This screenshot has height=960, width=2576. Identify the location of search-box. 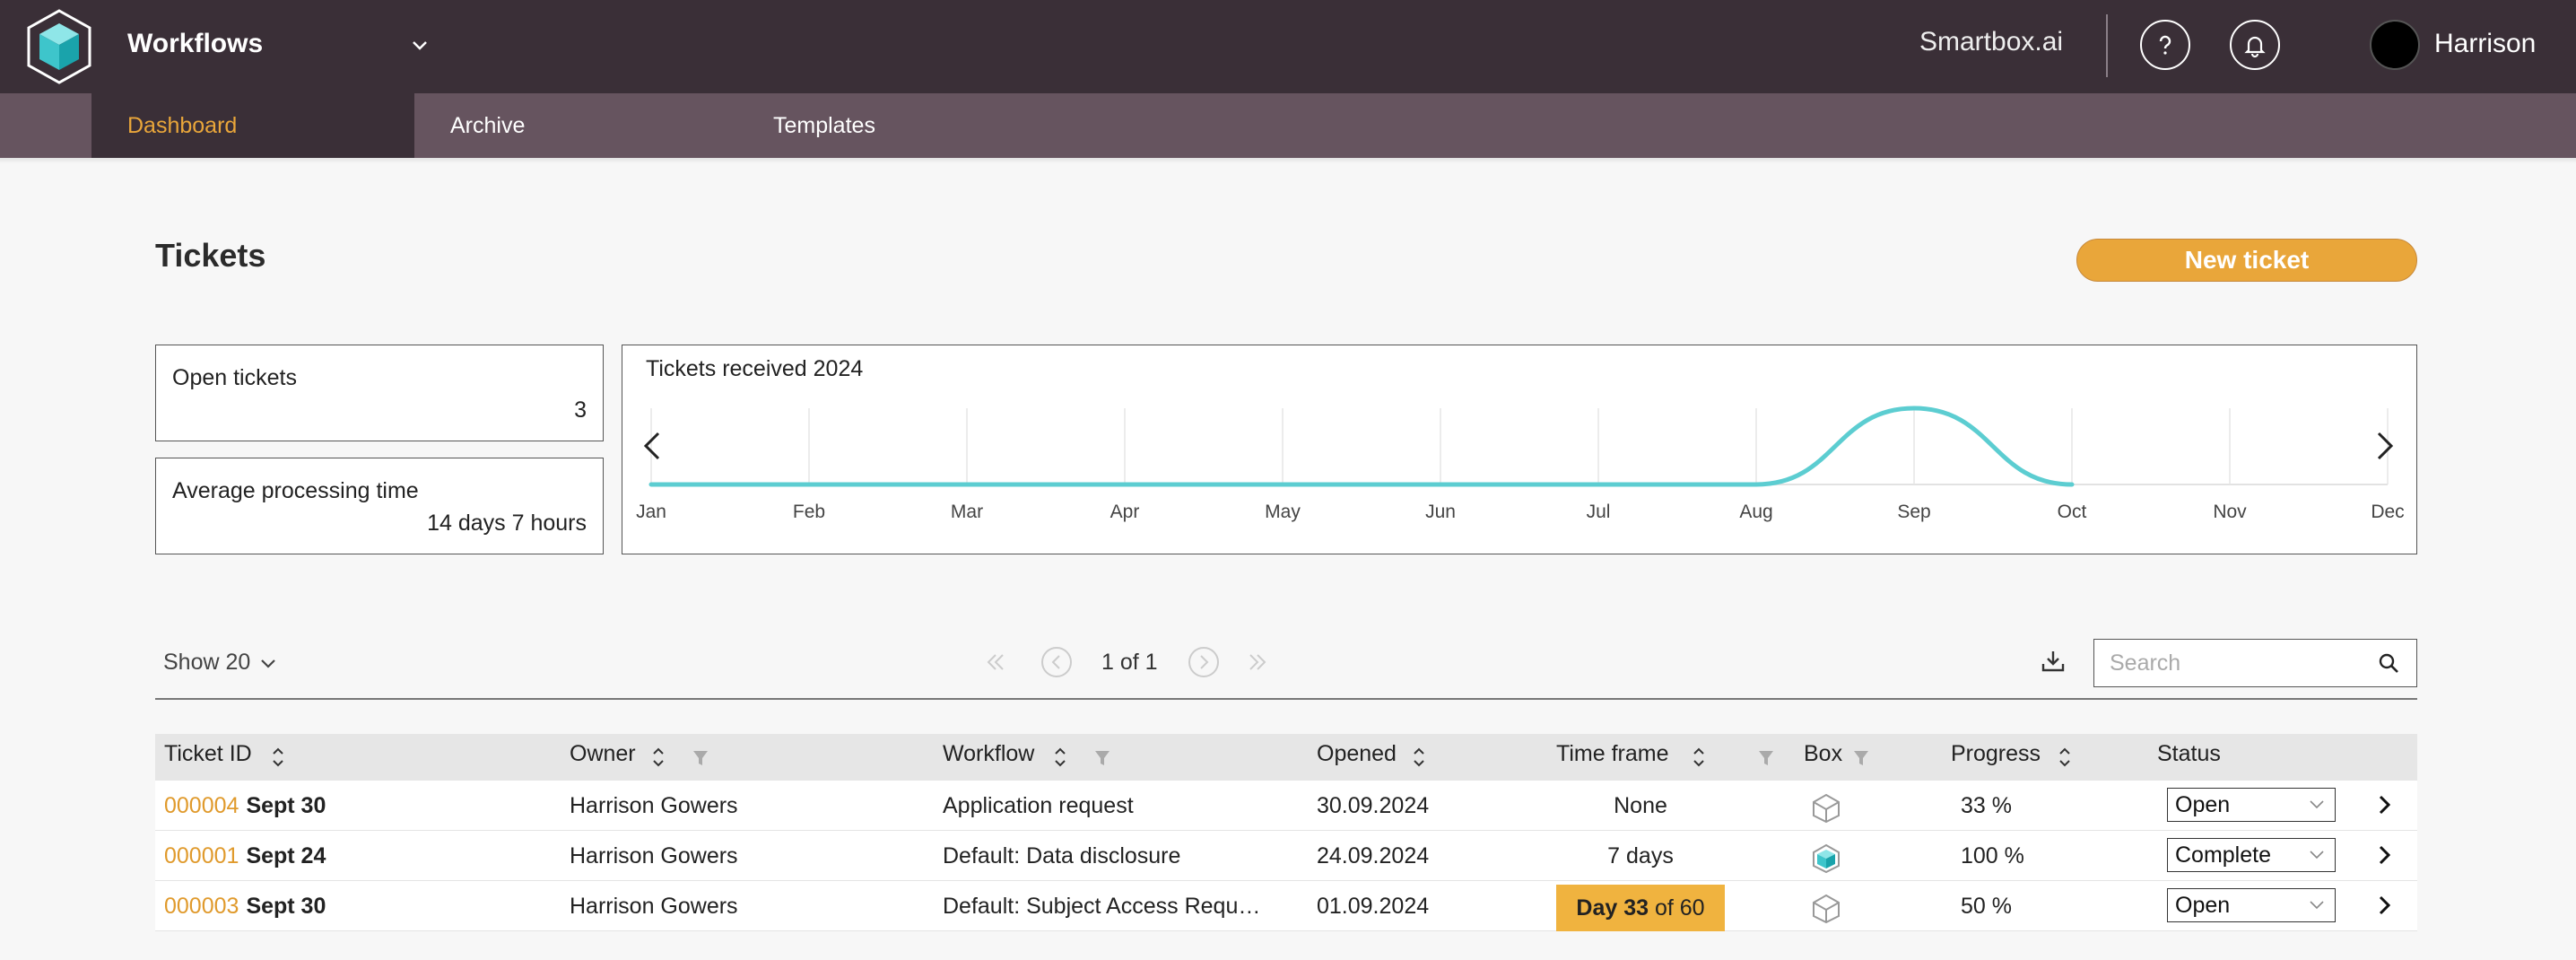
(2255, 663).